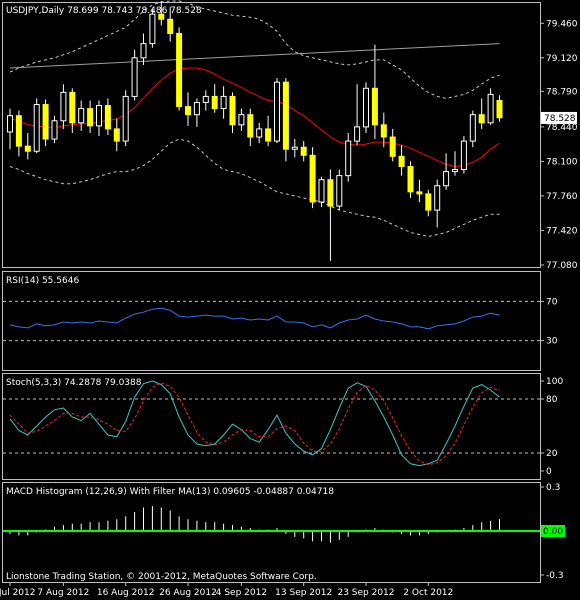 The image size is (580, 600). I want to click on date-tick-label: 16 Aug 2012, so click(126, 593).